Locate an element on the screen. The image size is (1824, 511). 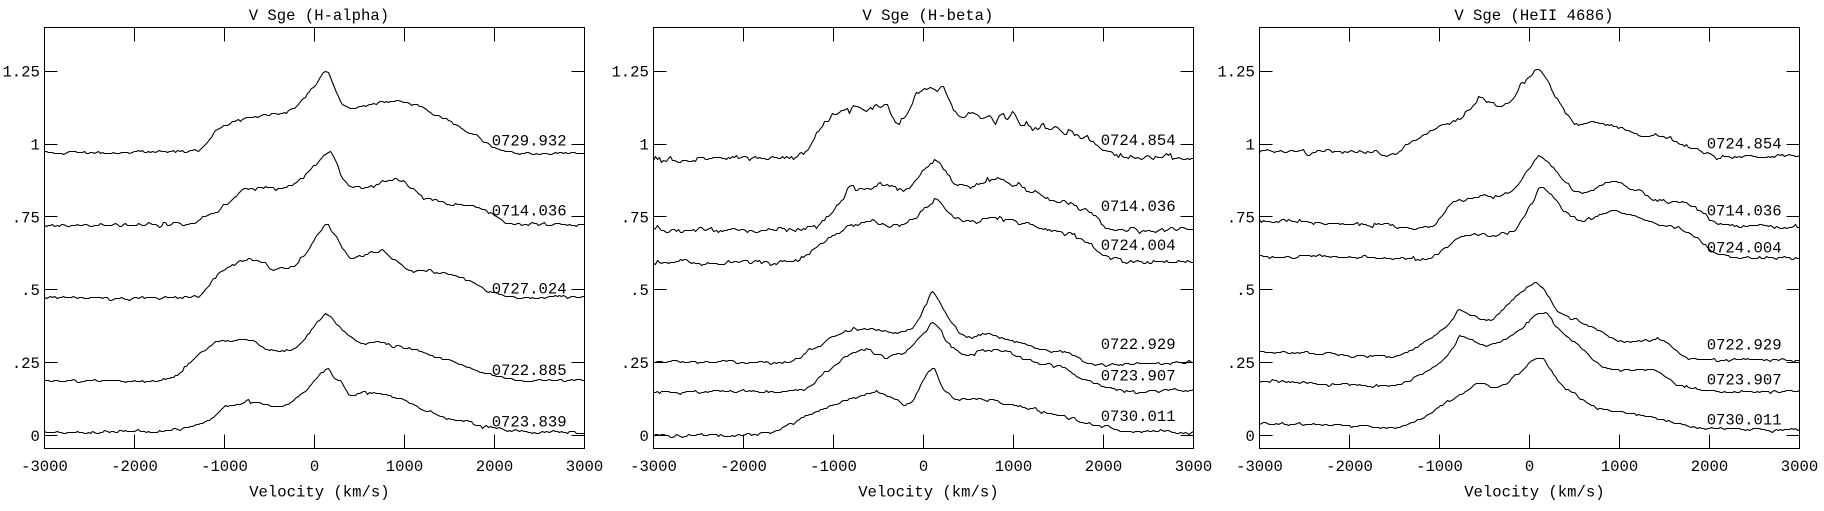
svg-text: 0729.932 is located at coordinates (529, 142).